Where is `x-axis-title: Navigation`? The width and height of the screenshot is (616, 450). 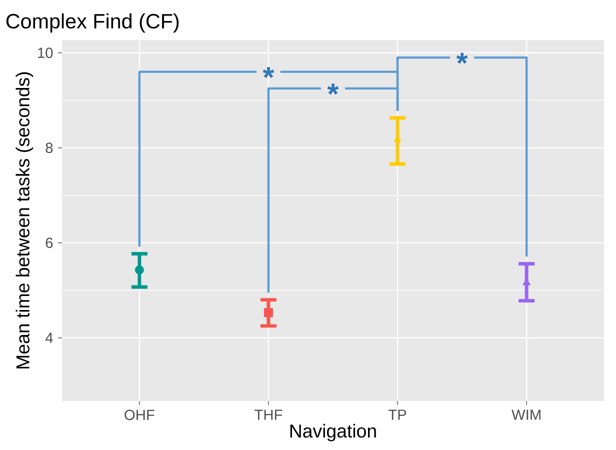 x-axis-title: Navigation is located at coordinates (333, 433).